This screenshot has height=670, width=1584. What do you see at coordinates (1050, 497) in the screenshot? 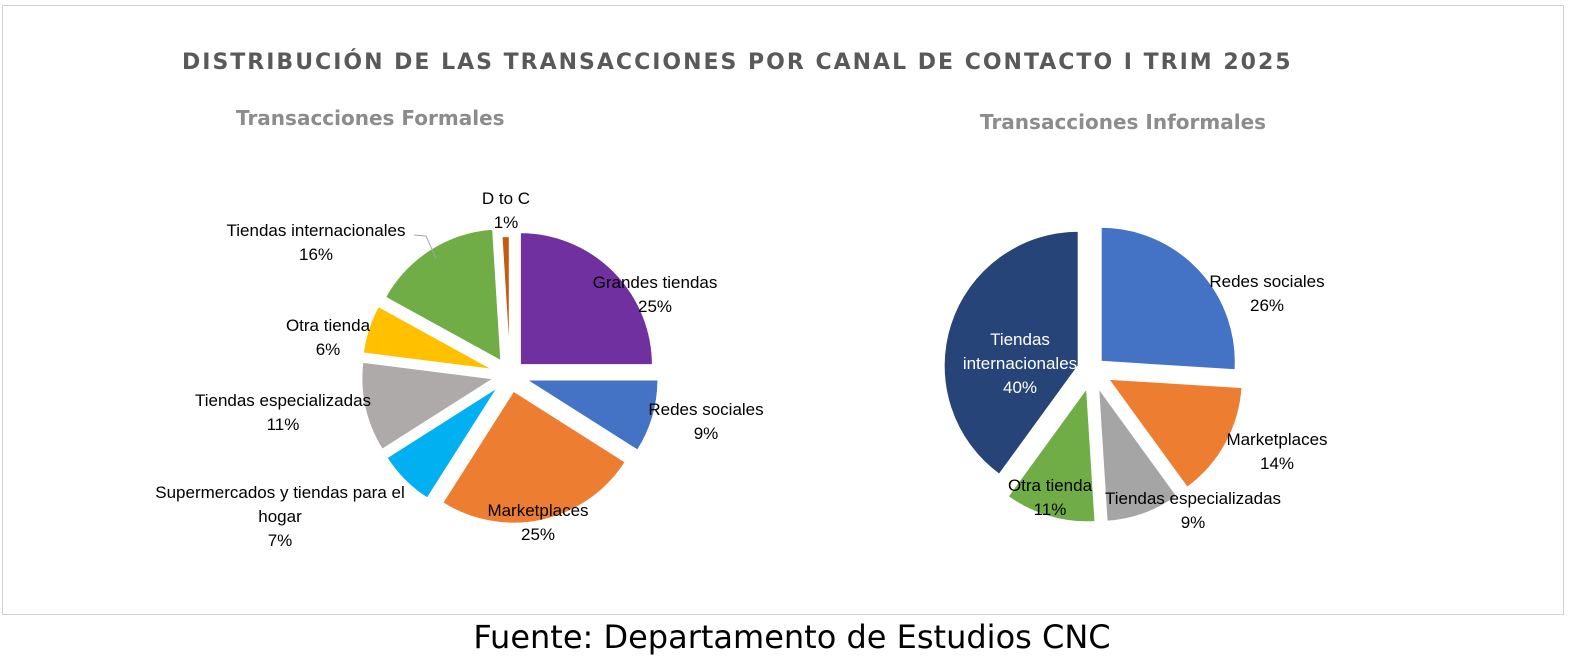
I see `data-label-otra-tienda: Otra tienda 11%` at bounding box center [1050, 497].